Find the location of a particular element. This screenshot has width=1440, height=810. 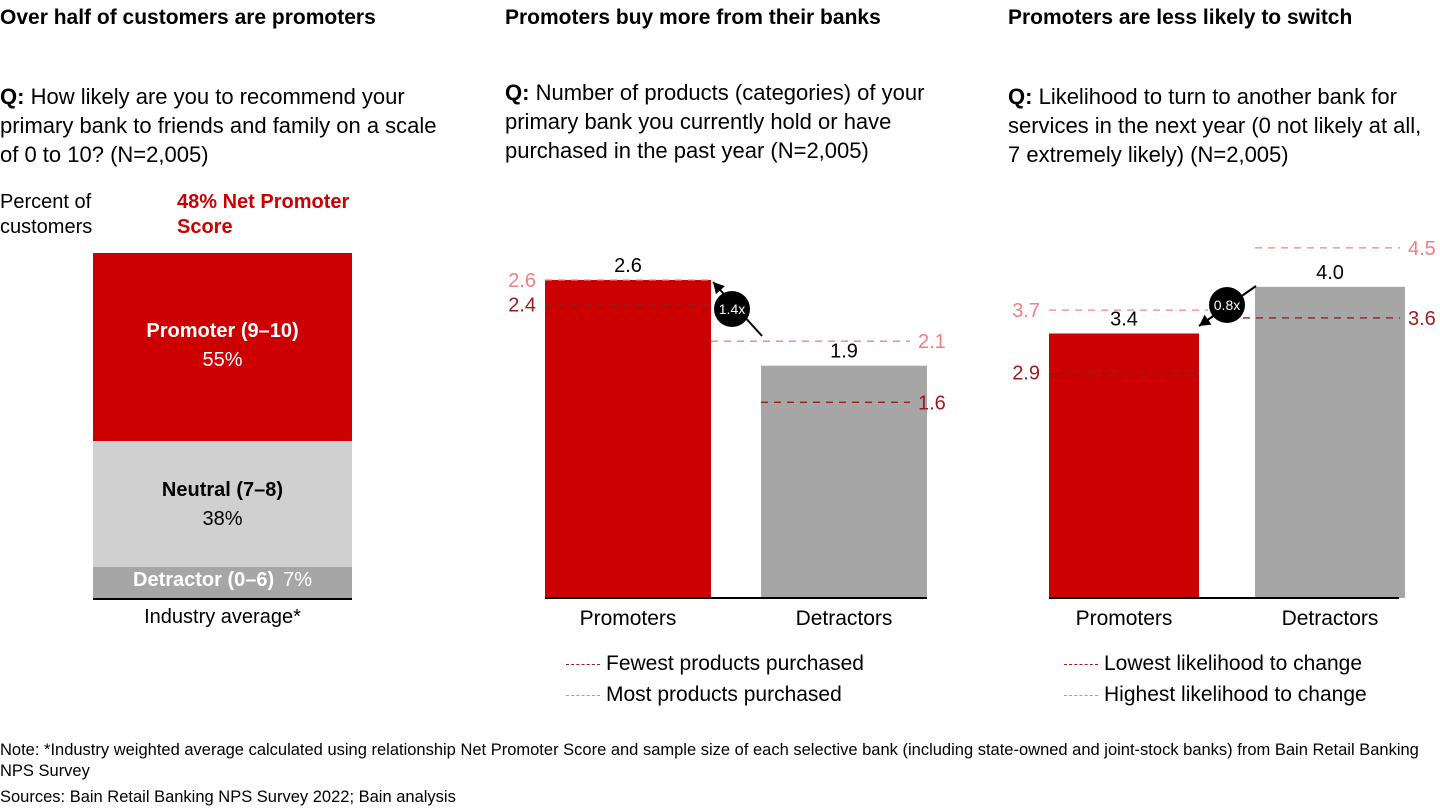

range-low-label: 3.6 is located at coordinates (1422, 319).